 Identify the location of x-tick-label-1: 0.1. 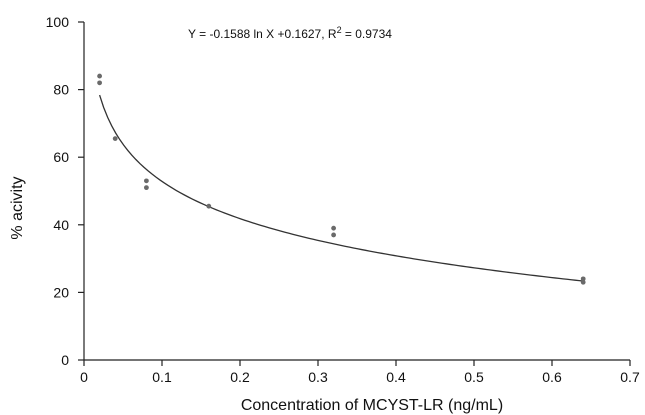
(162, 377).